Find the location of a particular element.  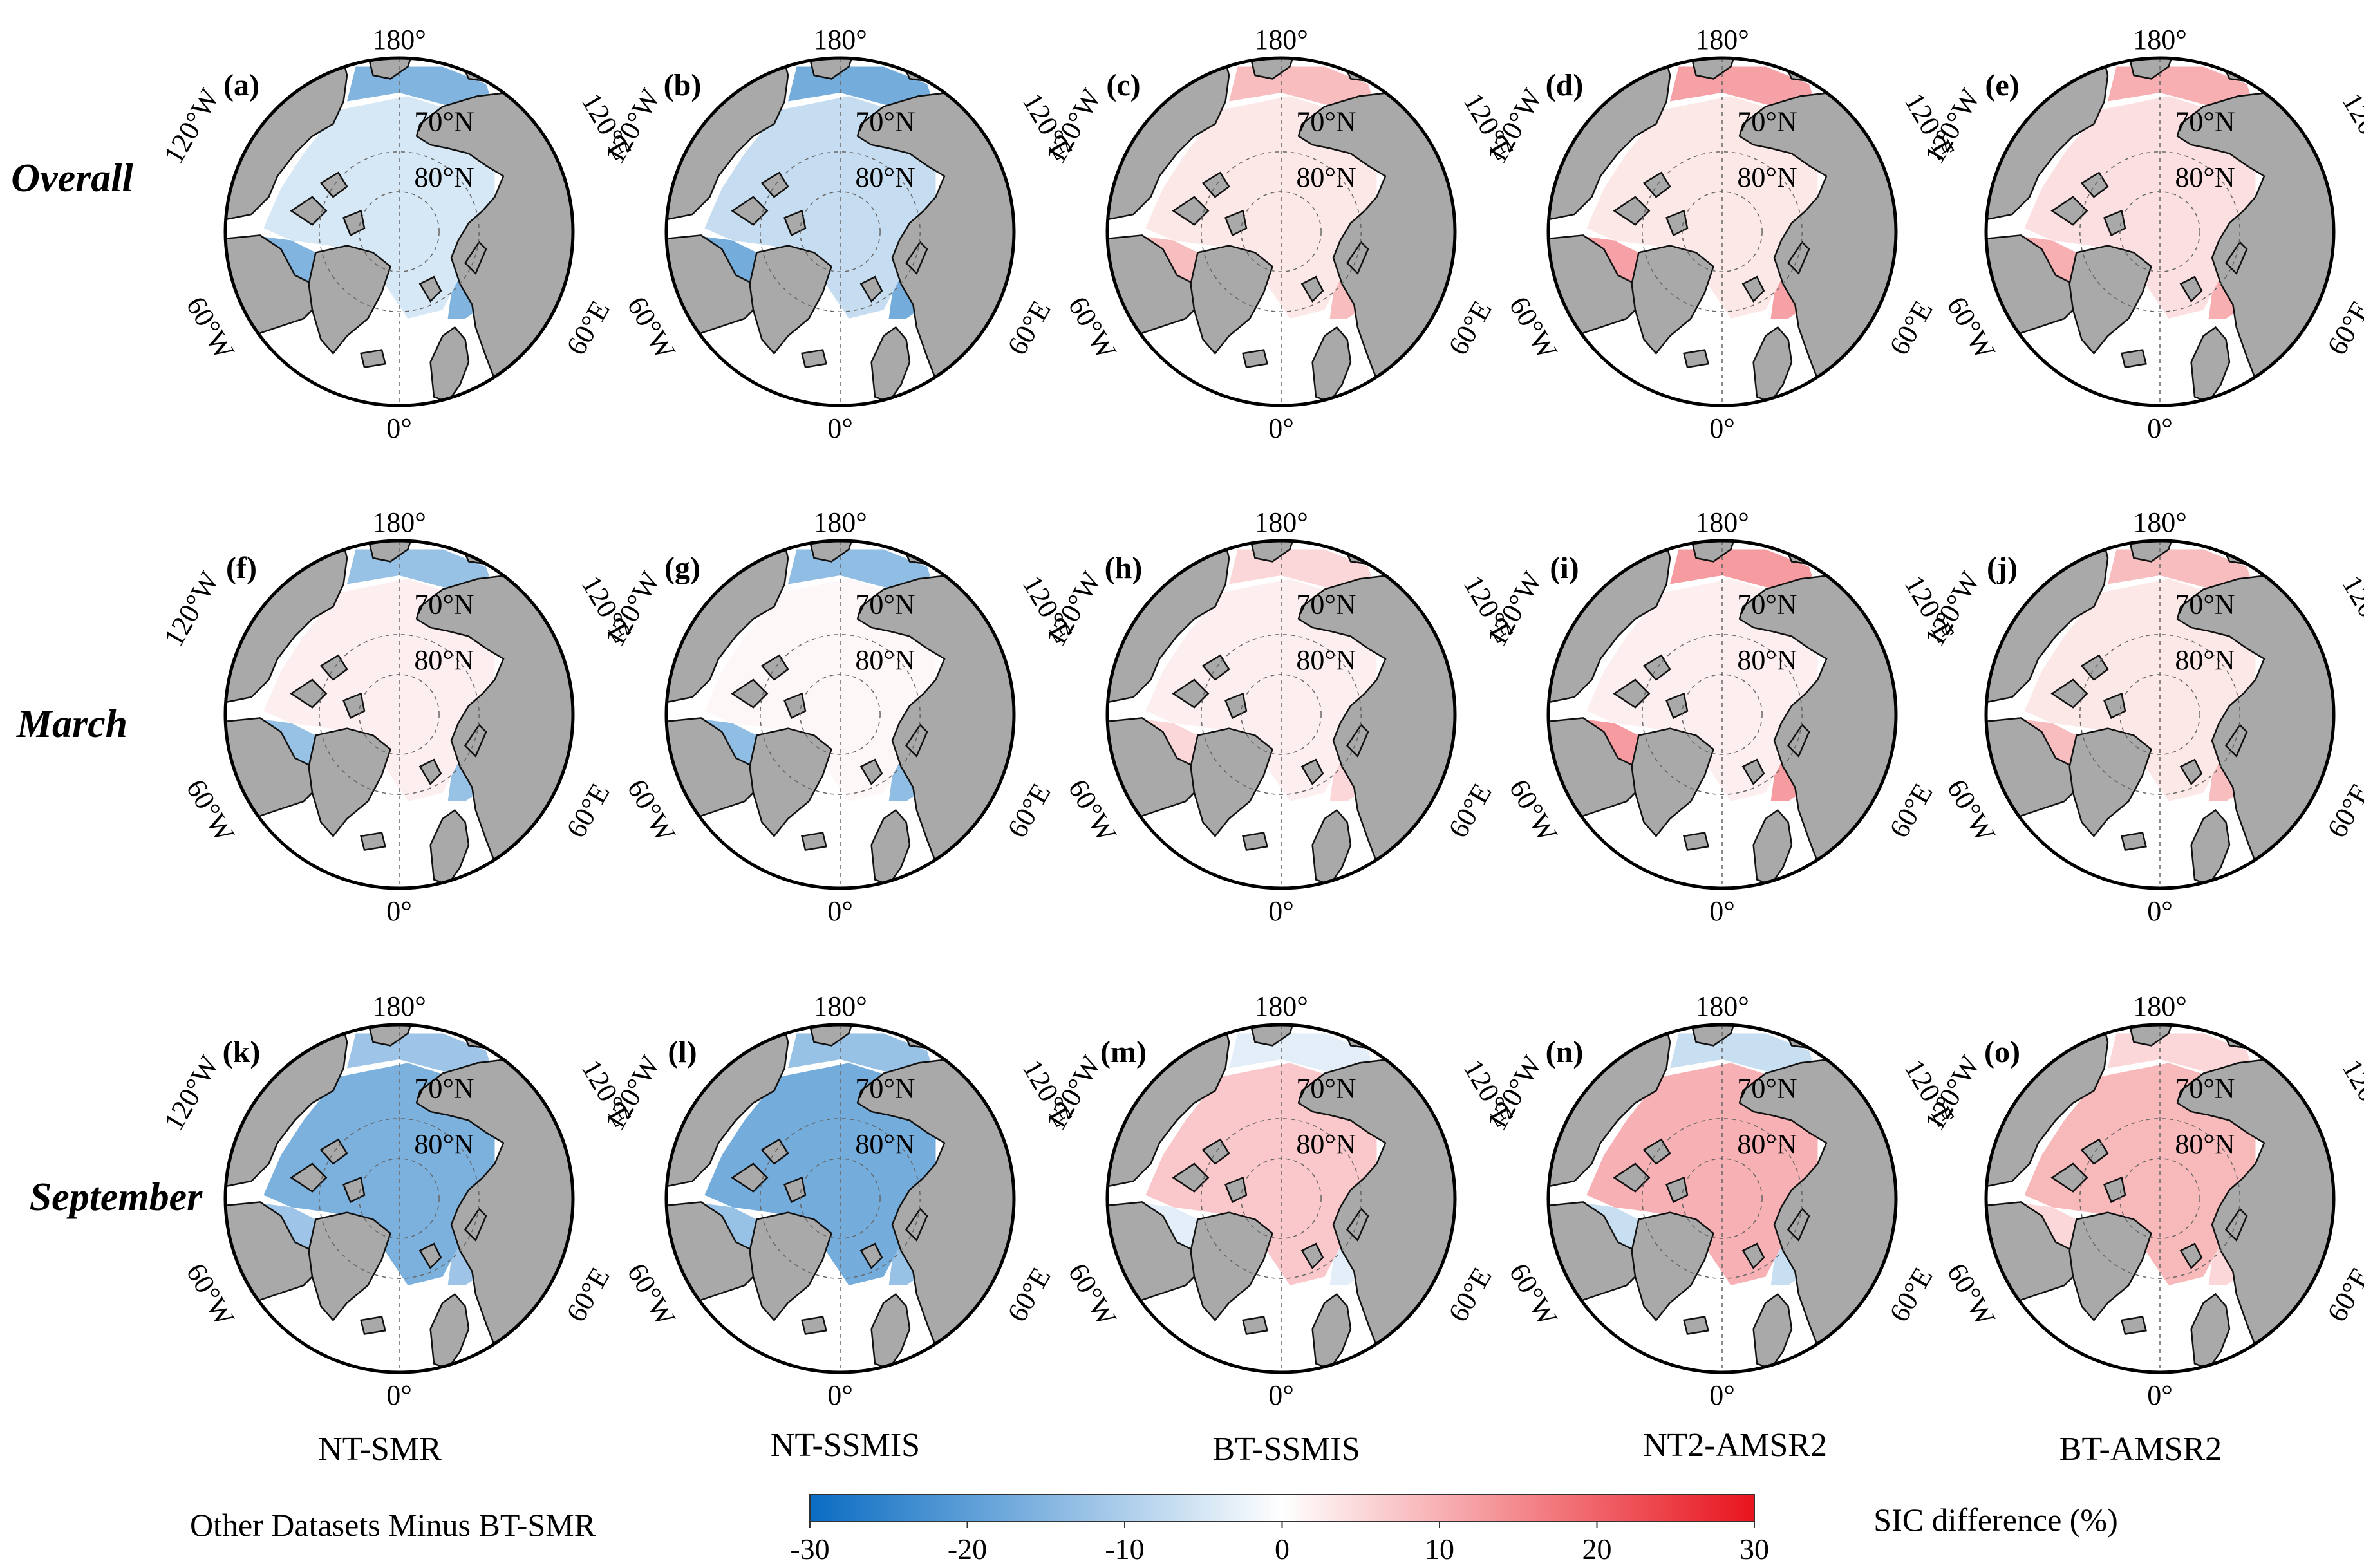

panel-label: (o) is located at coordinates (2002, 1052).